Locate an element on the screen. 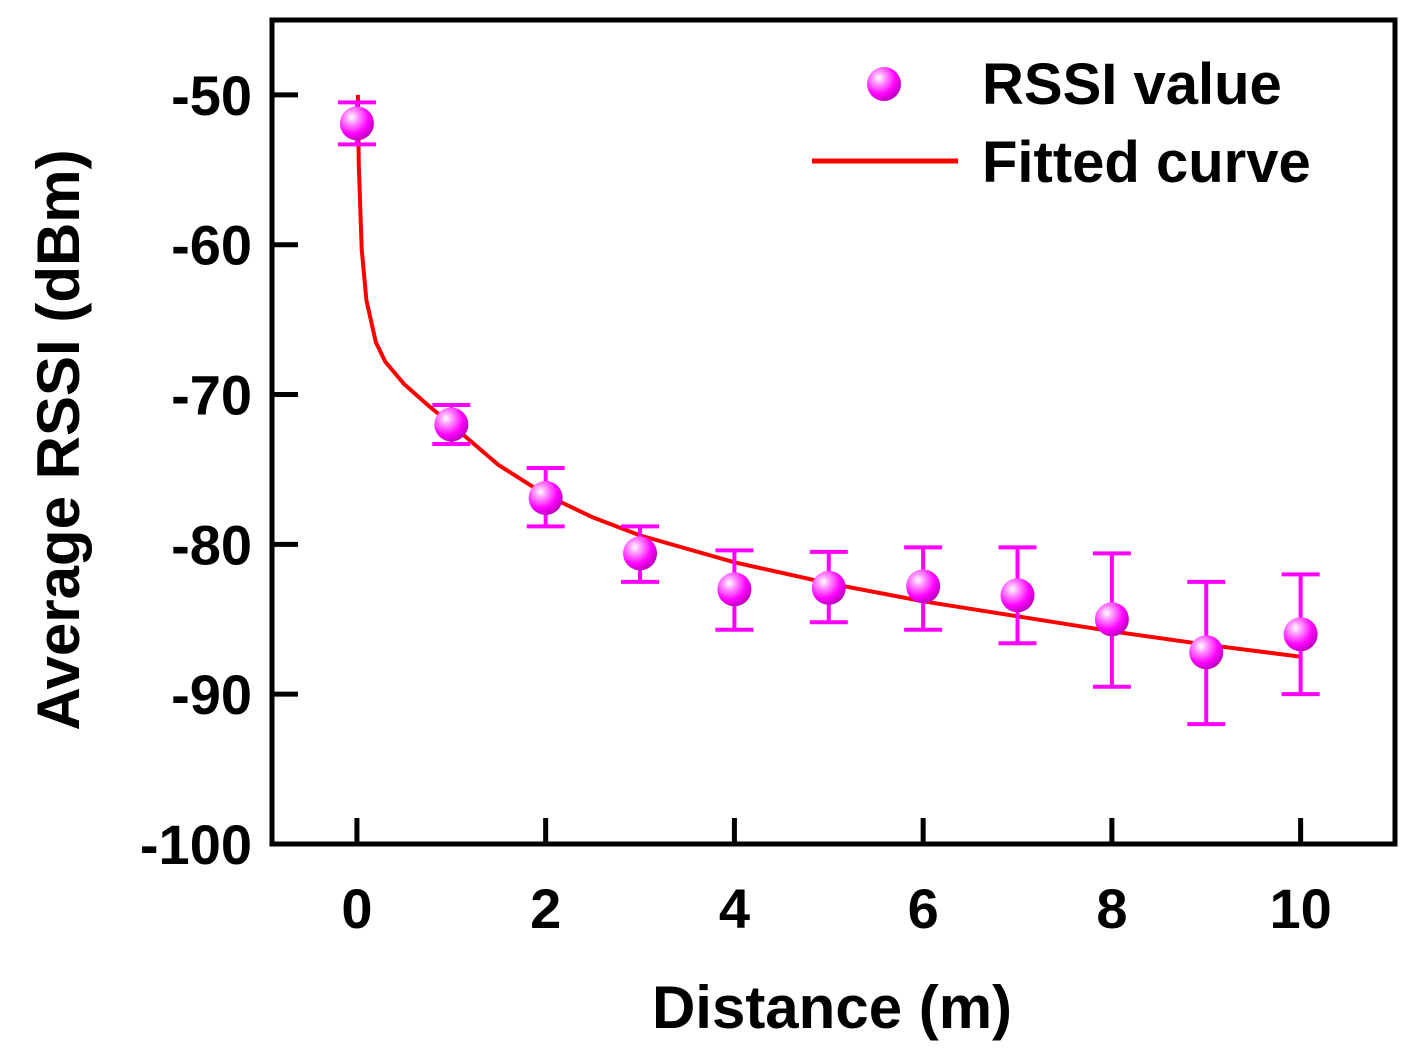 The image size is (1411, 1058). legend-marker-rssi is located at coordinates (884, 84).